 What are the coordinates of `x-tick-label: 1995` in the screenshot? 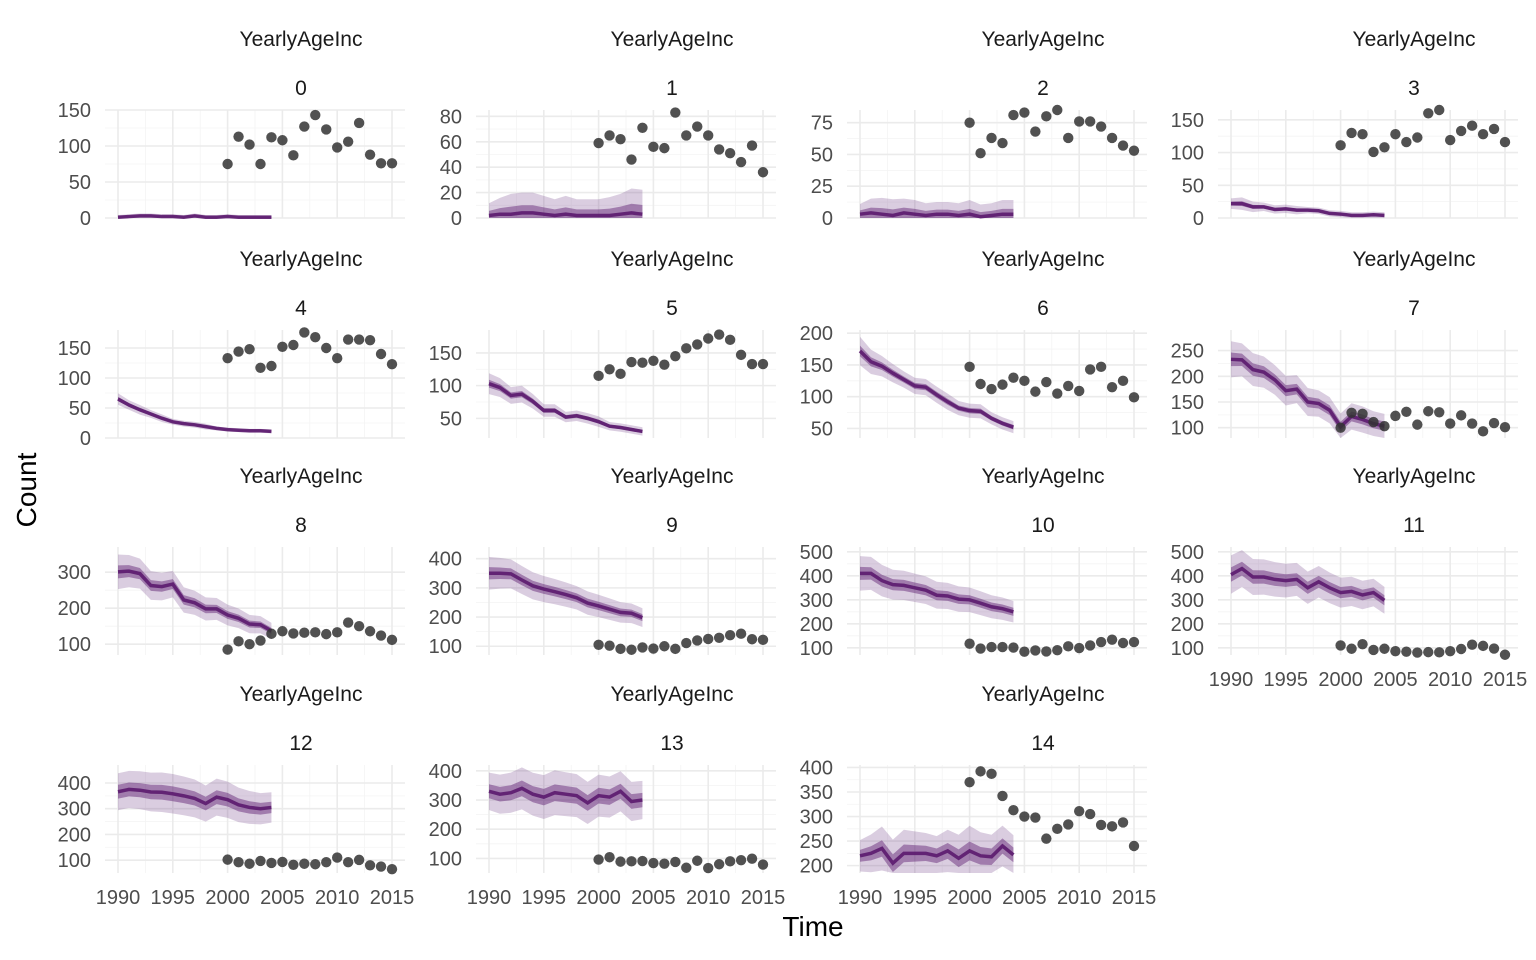 It's located at (544, 898).